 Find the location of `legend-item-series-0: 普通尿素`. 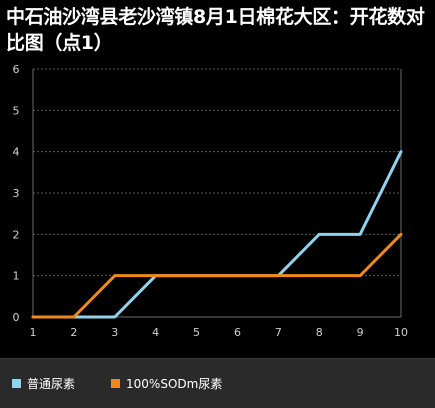

legend-item-series-0: 普通尿素 is located at coordinates (43, 383).